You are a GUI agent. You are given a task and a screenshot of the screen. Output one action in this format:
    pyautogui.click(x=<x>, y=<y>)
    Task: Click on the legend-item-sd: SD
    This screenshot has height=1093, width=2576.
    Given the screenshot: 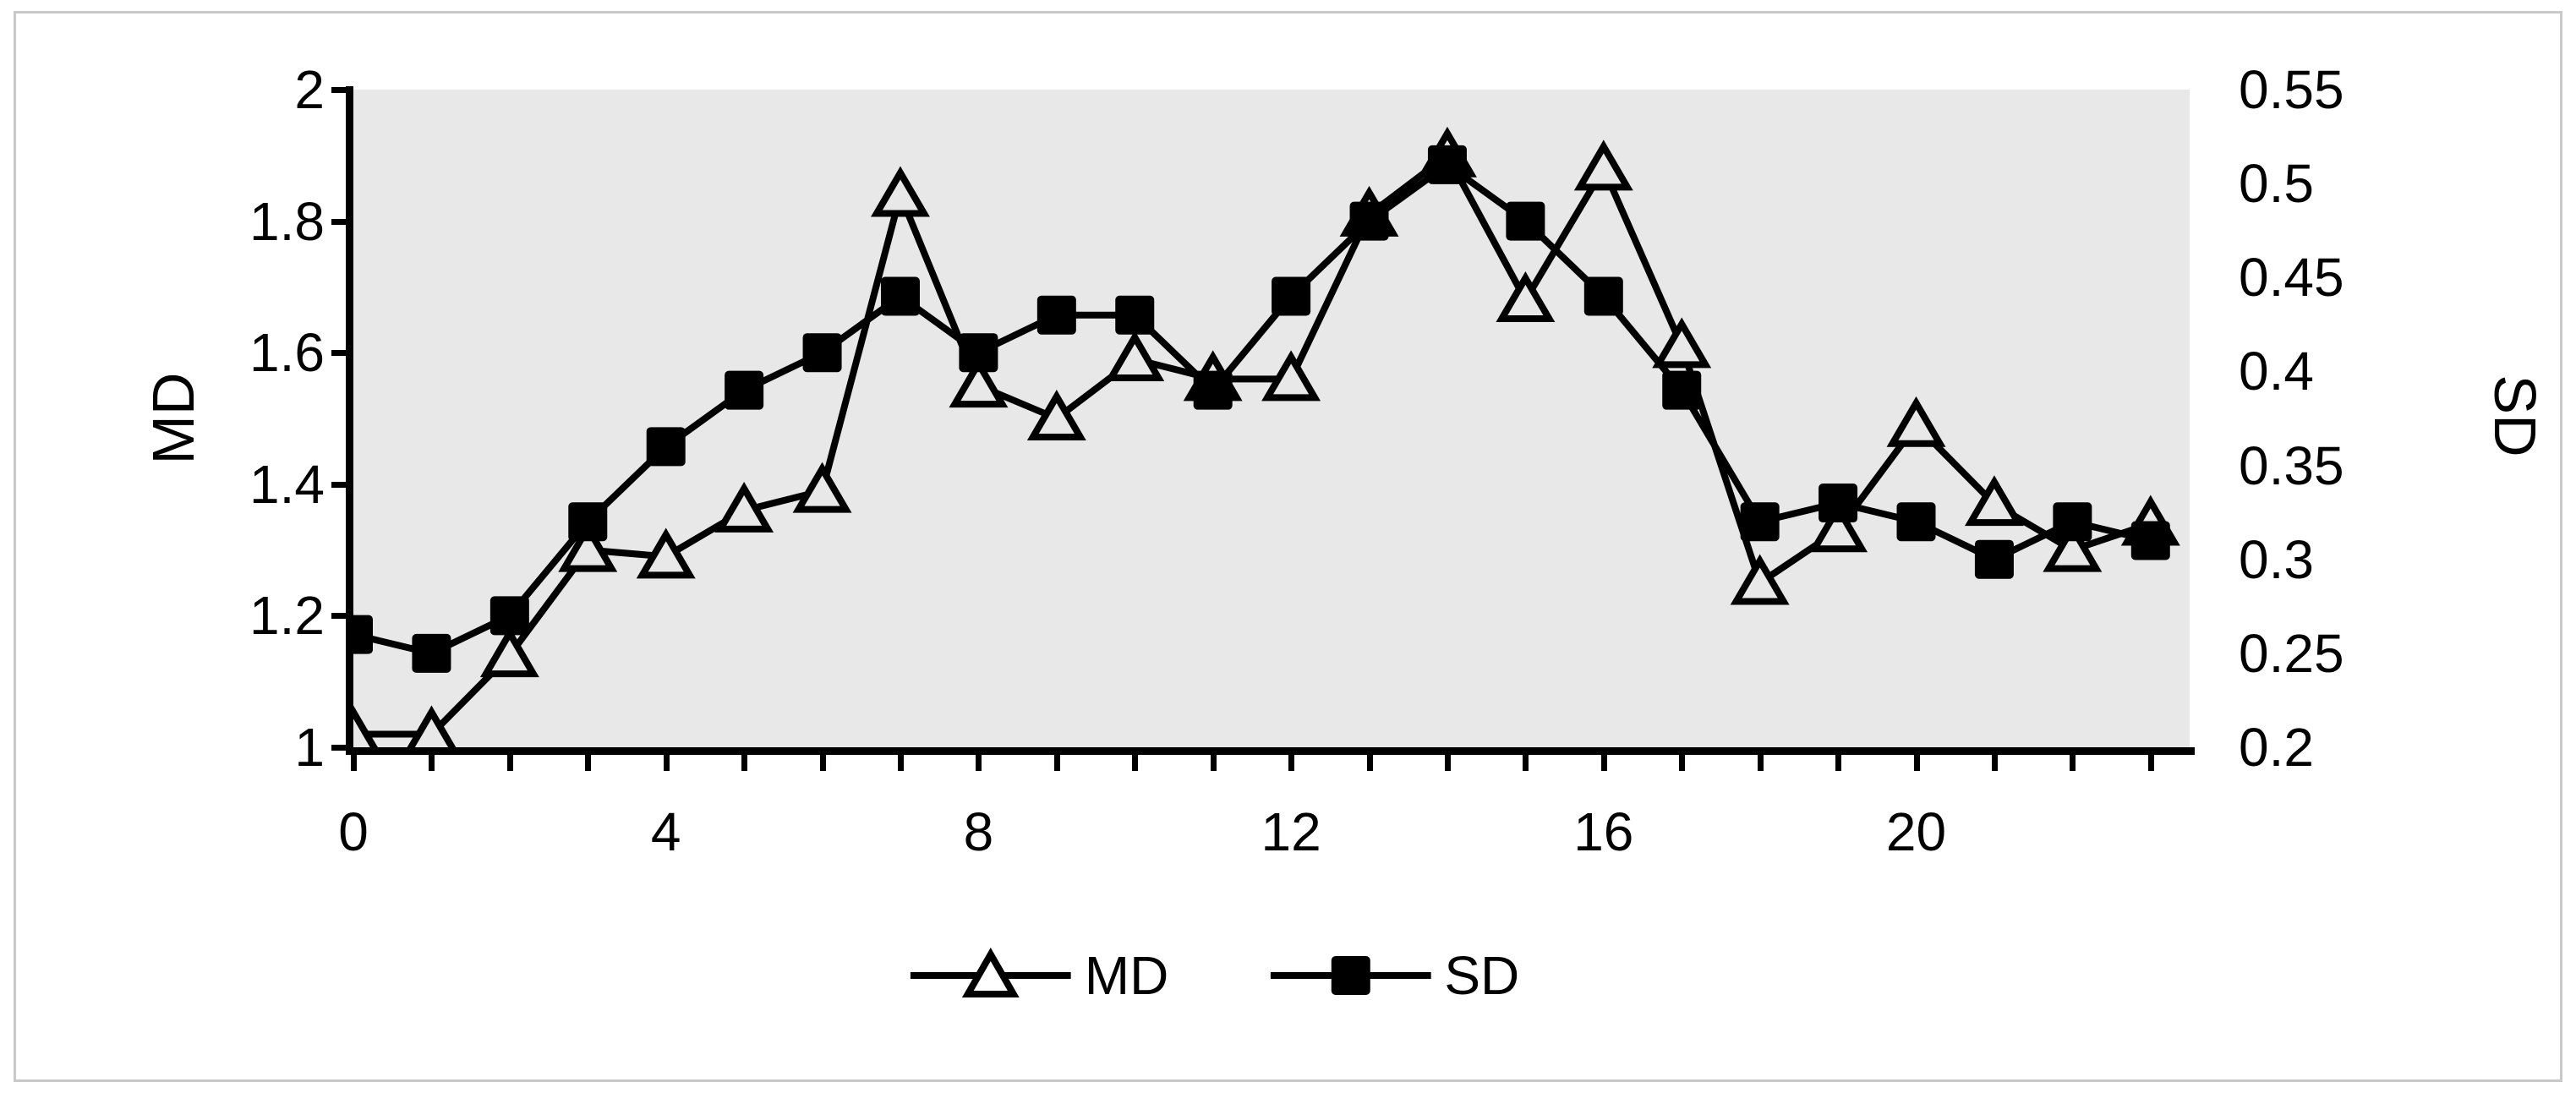 What is the action you would take?
    pyautogui.click(x=1394, y=975)
    